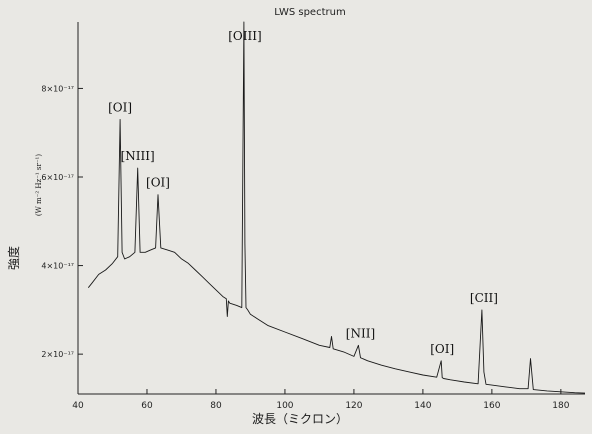 The height and width of the screenshot is (434, 592). What do you see at coordinates (57, 177) in the screenshot?
I see `y-tick-label: 6×10⁻¹⁷` at bounding box center [57, 177].